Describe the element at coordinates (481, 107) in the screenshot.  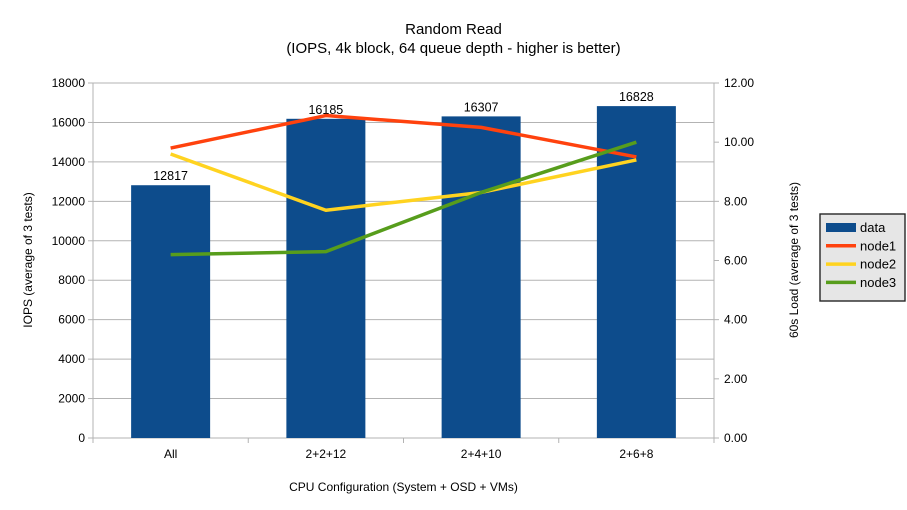
I see `bar-value-label: 16307` at that location.